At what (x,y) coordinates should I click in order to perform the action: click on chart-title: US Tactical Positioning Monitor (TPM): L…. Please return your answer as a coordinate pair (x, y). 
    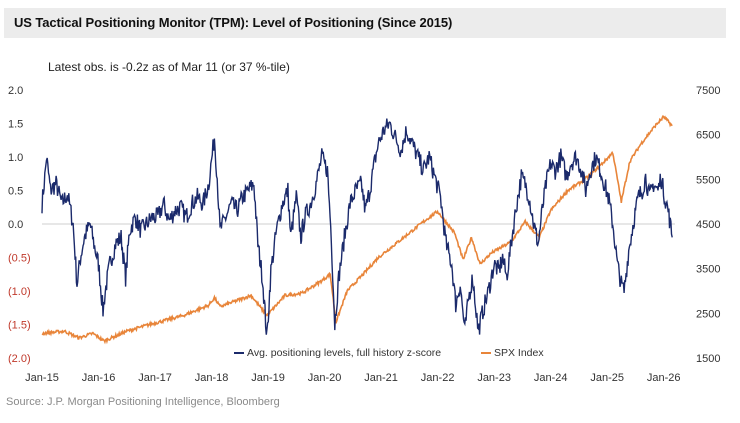
    Looking at the image, I should click on (233, 22).